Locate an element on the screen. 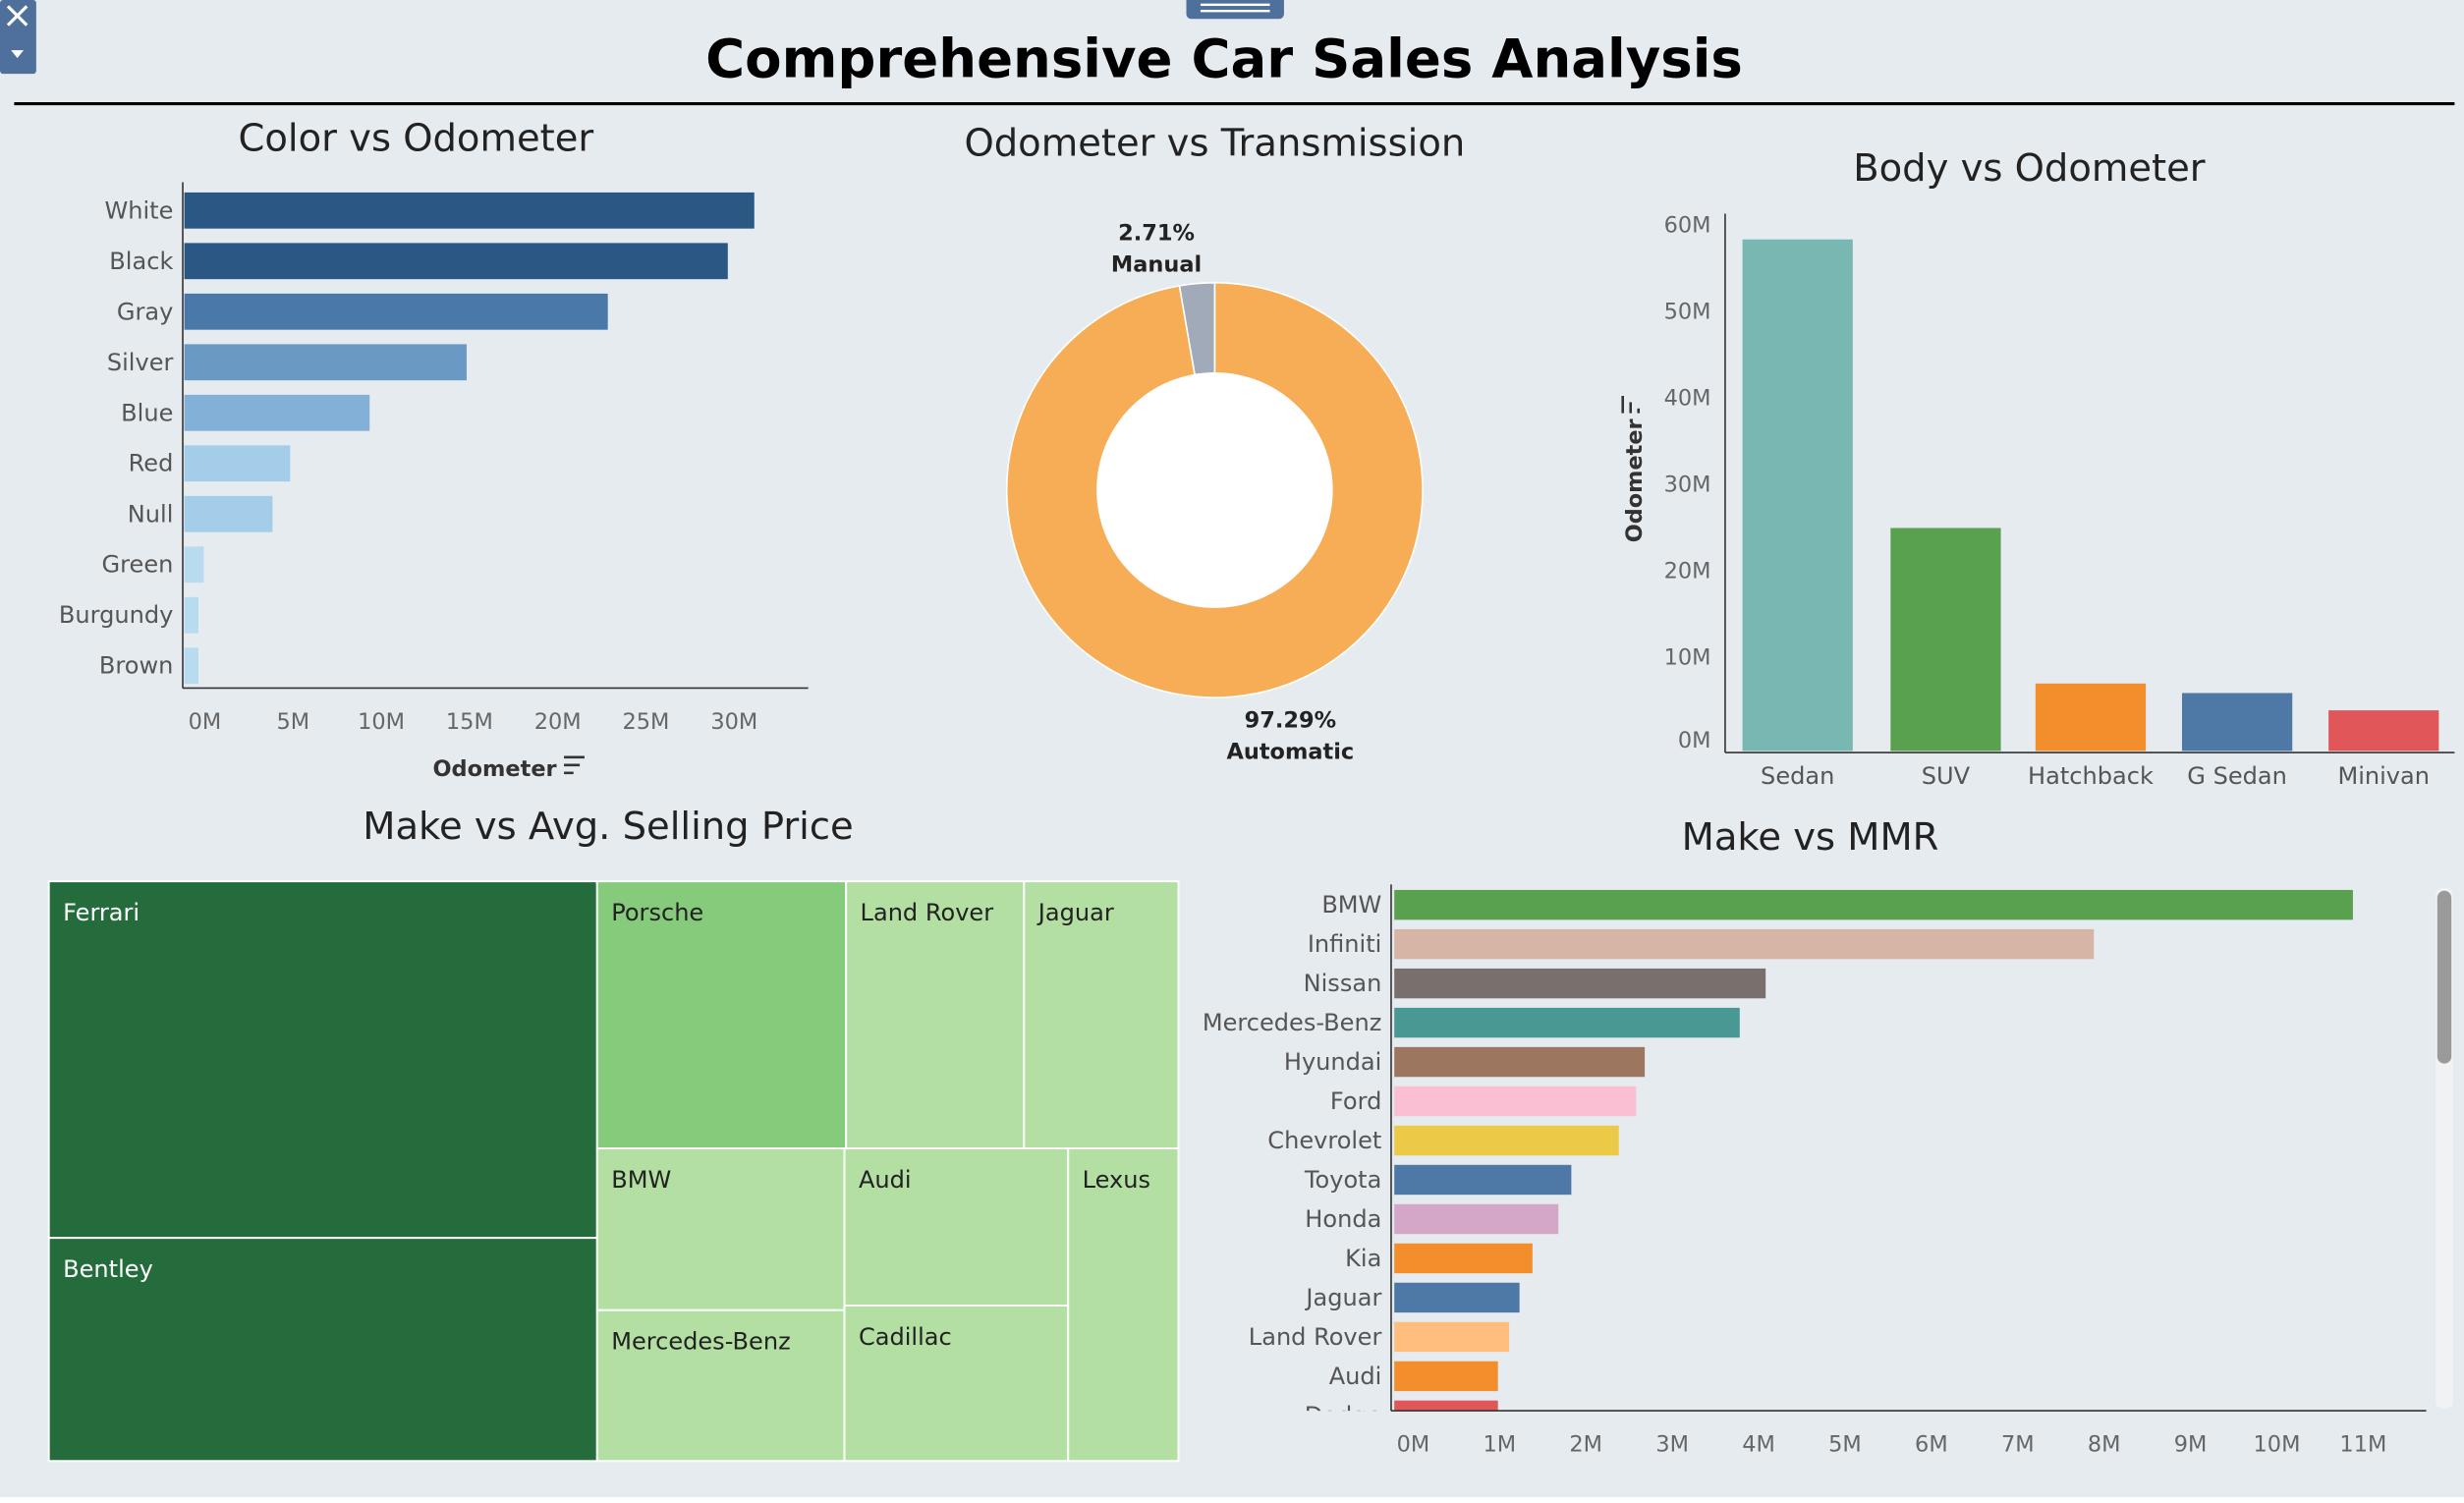 This screenshot has height=1503, width=2464. y-tick-label: Jaguar is located at coordinates (1342, 1297).